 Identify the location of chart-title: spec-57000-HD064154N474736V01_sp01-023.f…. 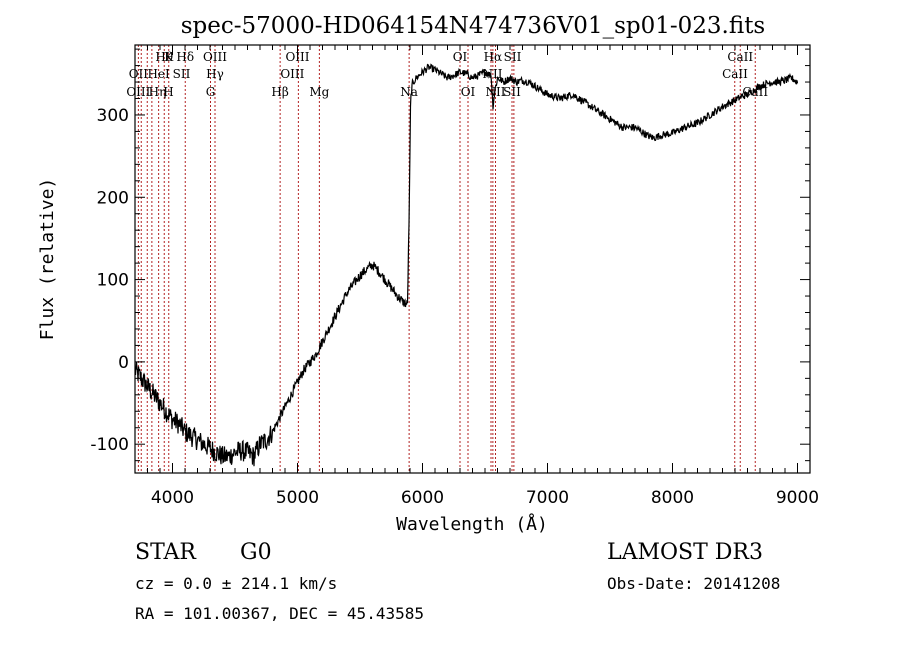
(473, 26).